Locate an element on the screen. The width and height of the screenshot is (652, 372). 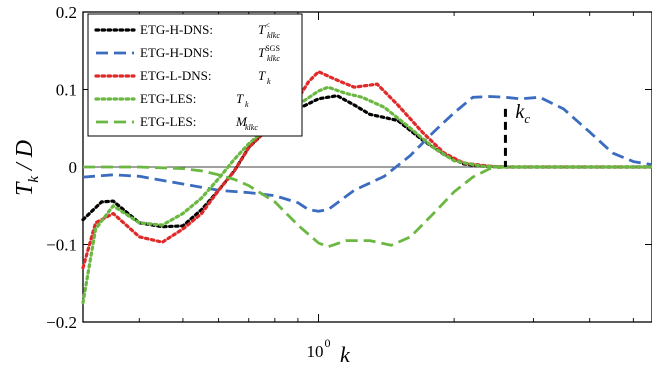
legend-symbol-2: TSGS klkc is located at coordinates (269, 53).